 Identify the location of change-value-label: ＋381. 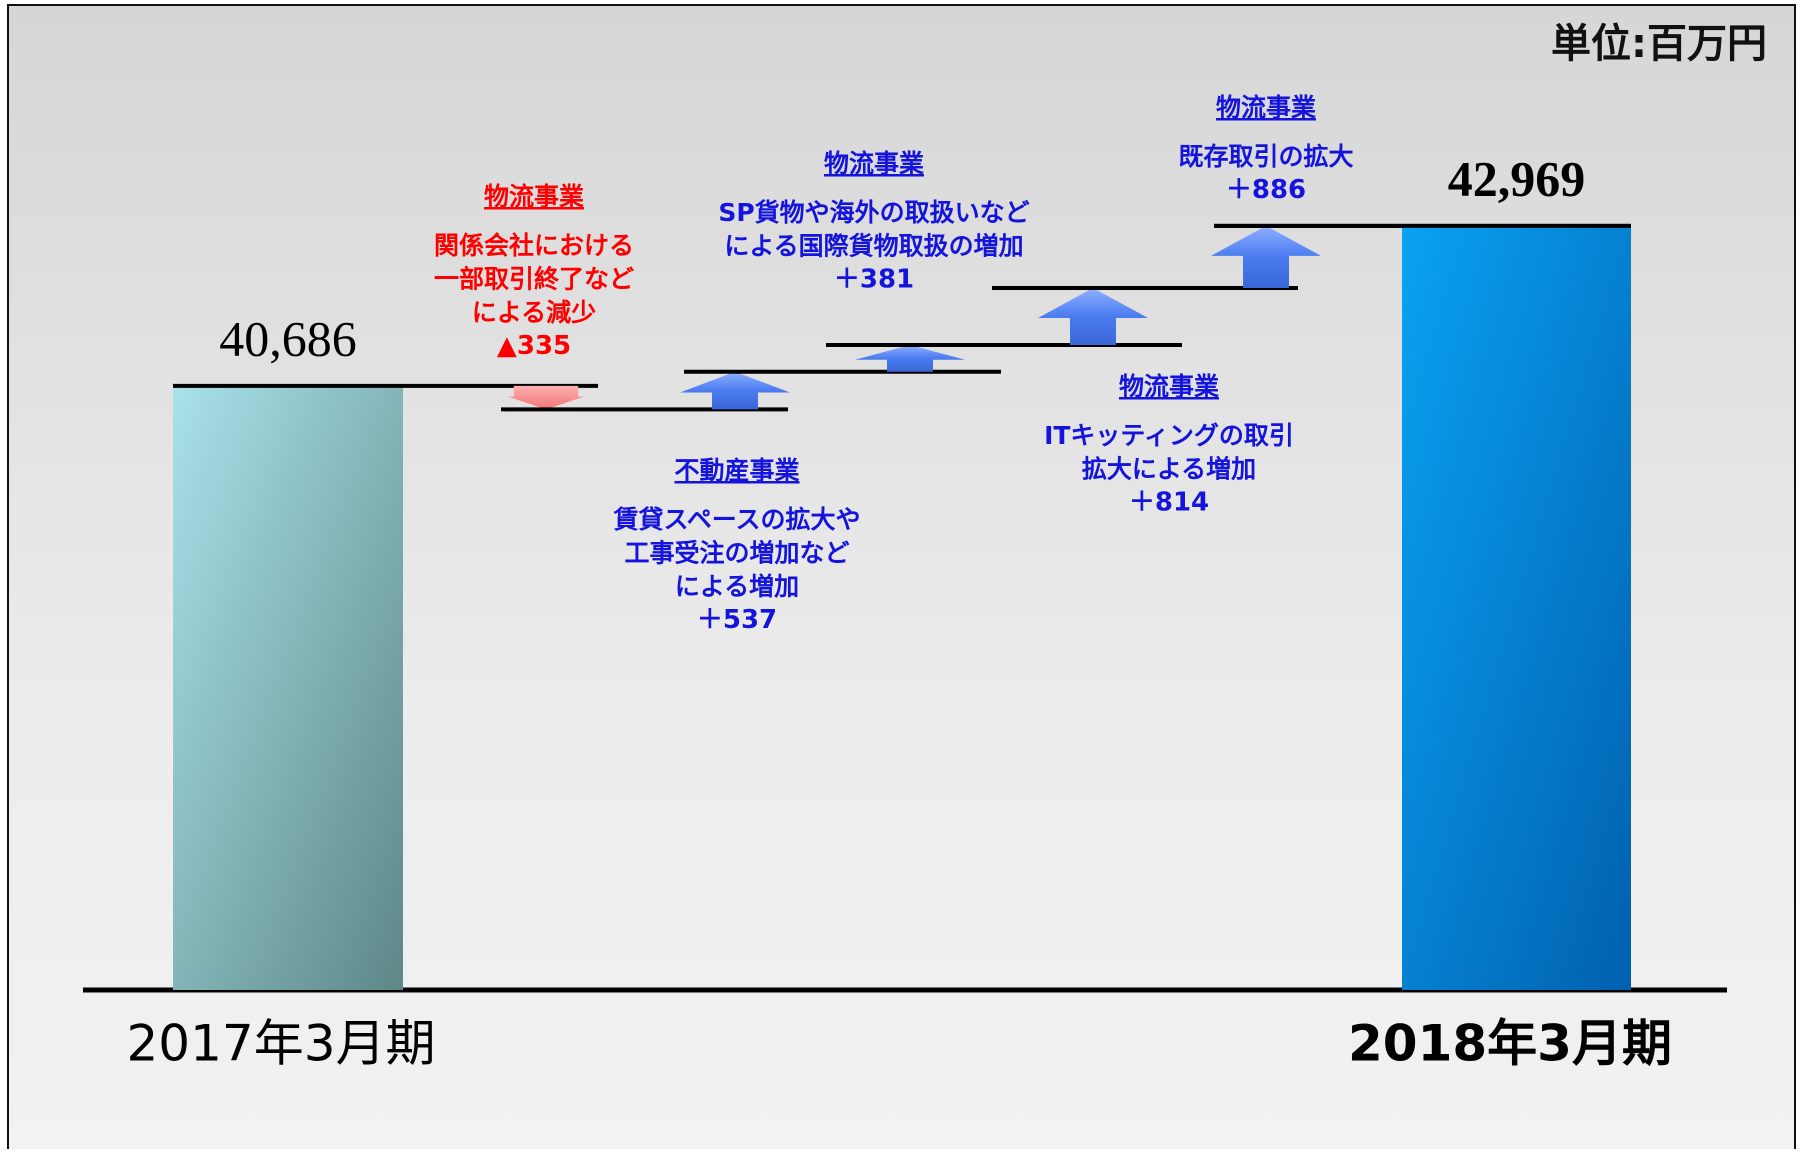
(874, 280).